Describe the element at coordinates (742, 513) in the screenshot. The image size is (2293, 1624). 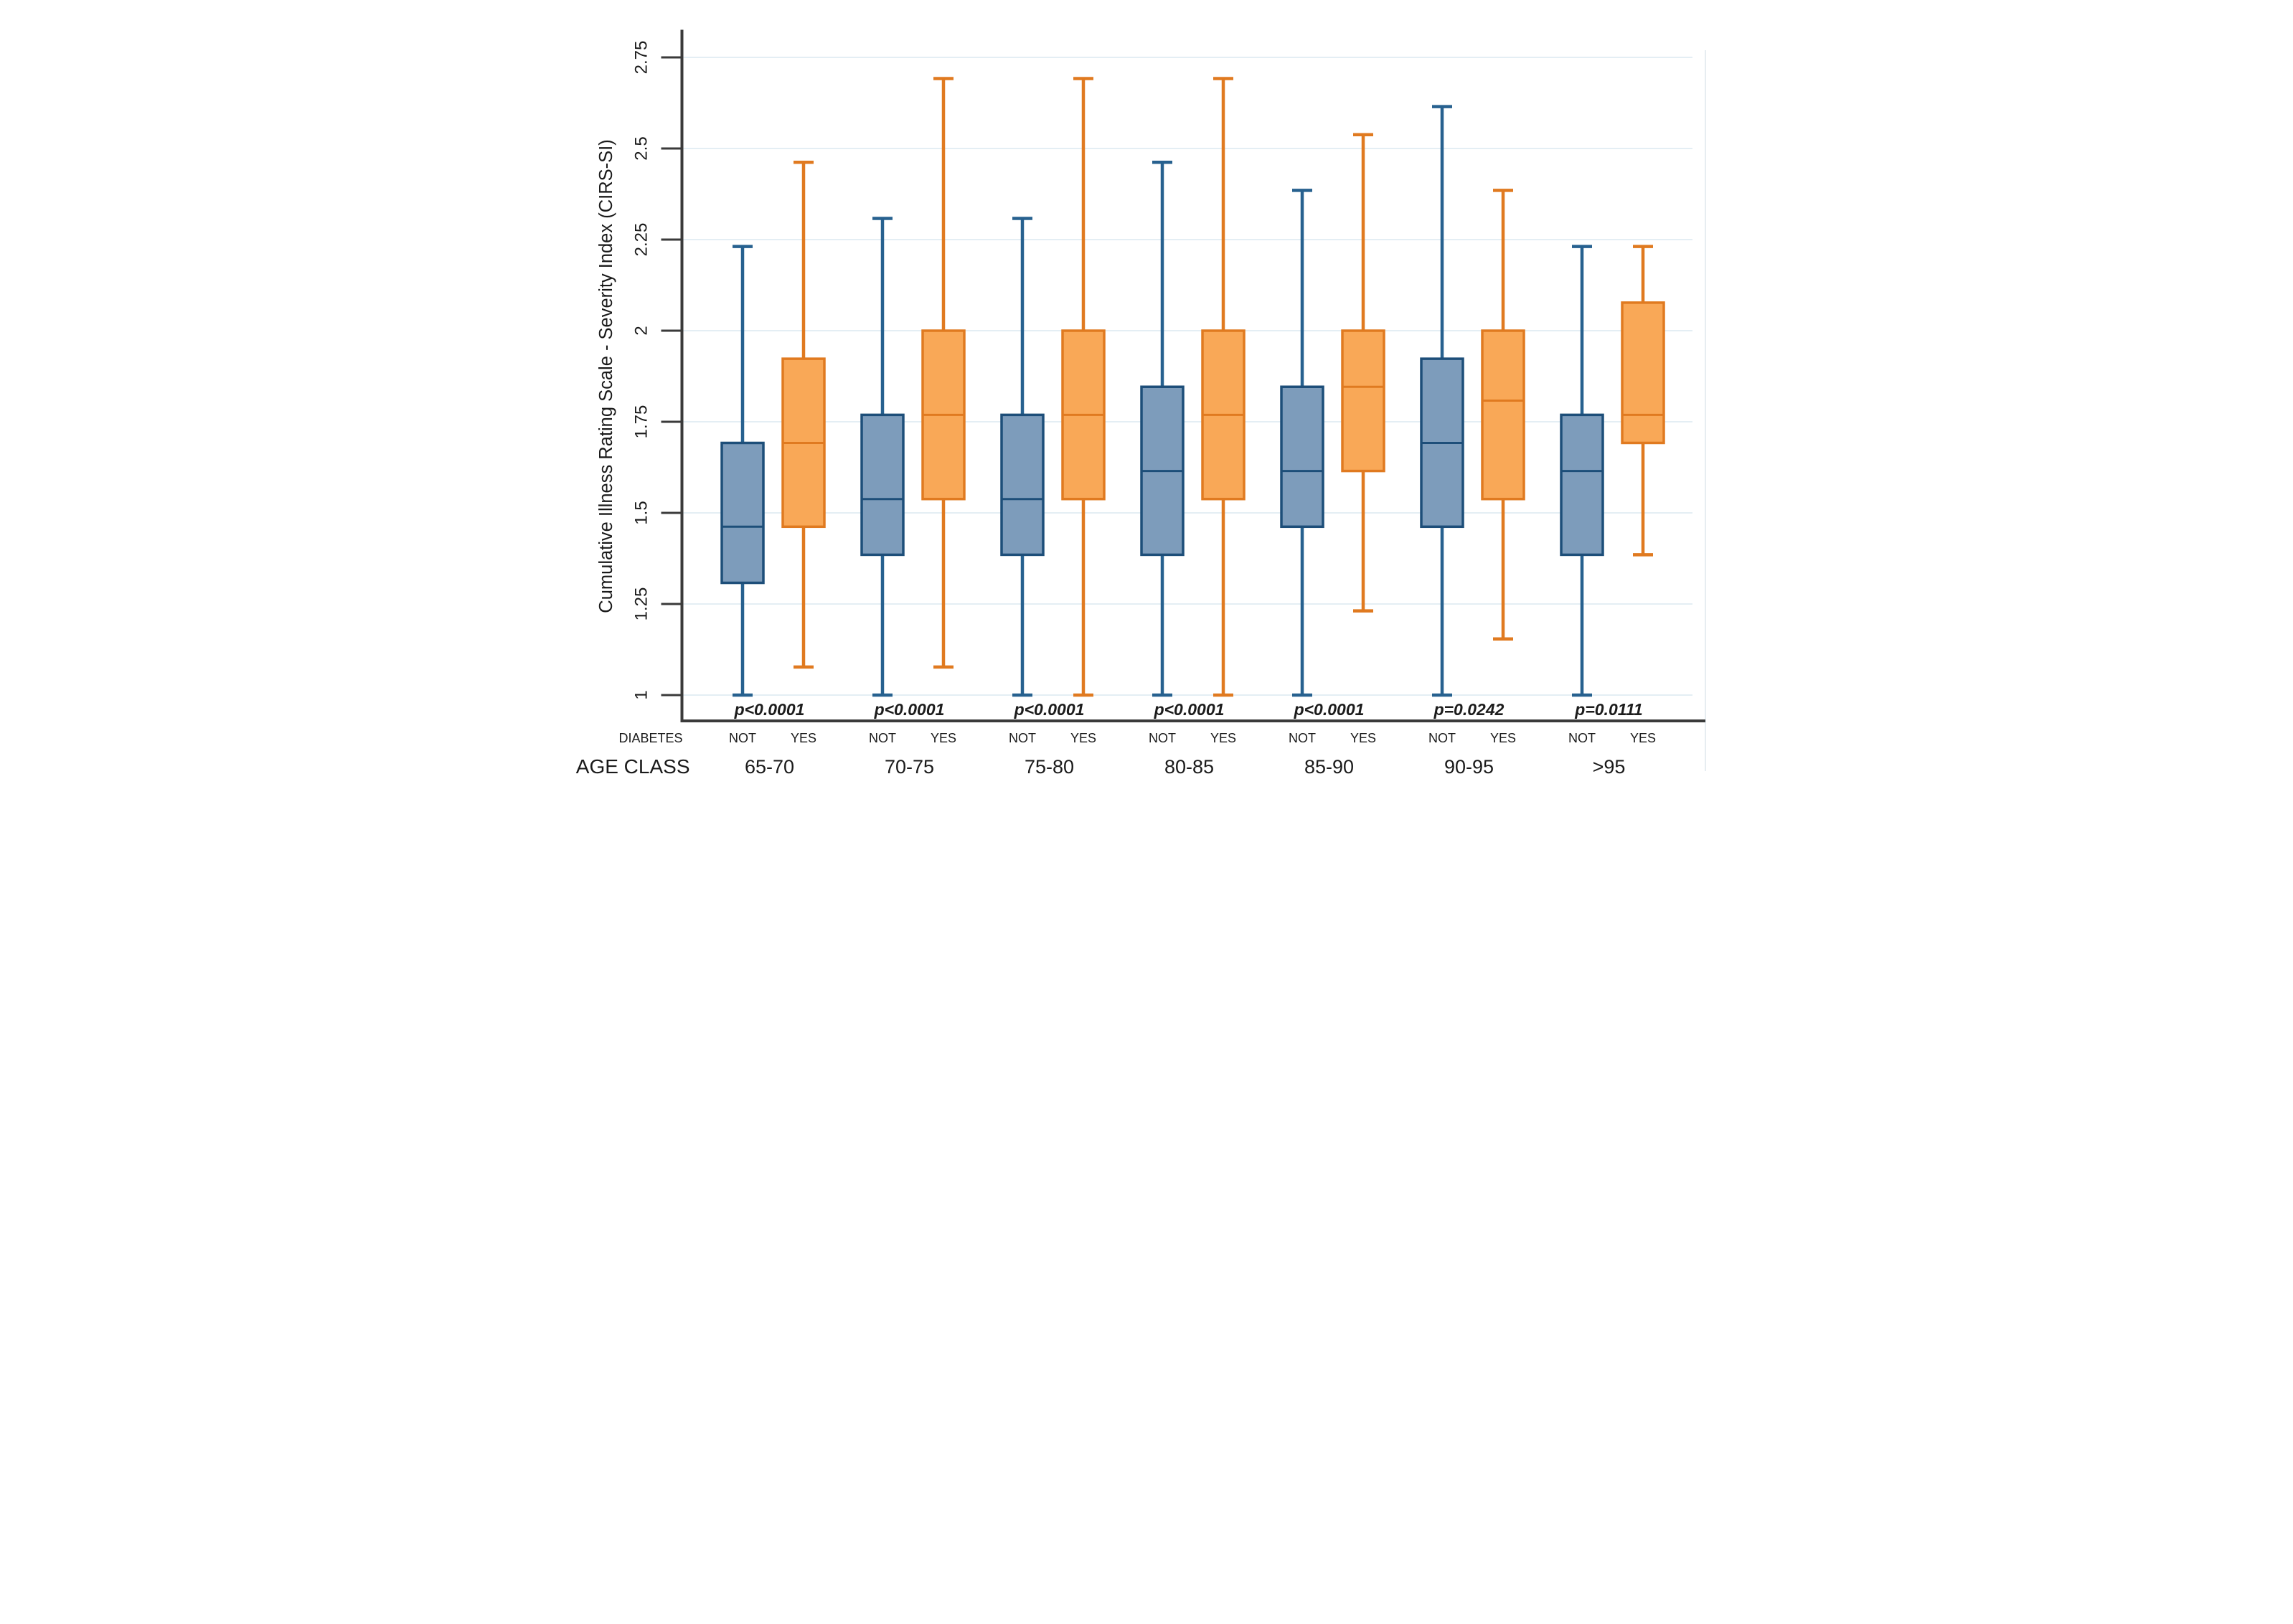
I see `box-6570-not-iqr-box` at that location.